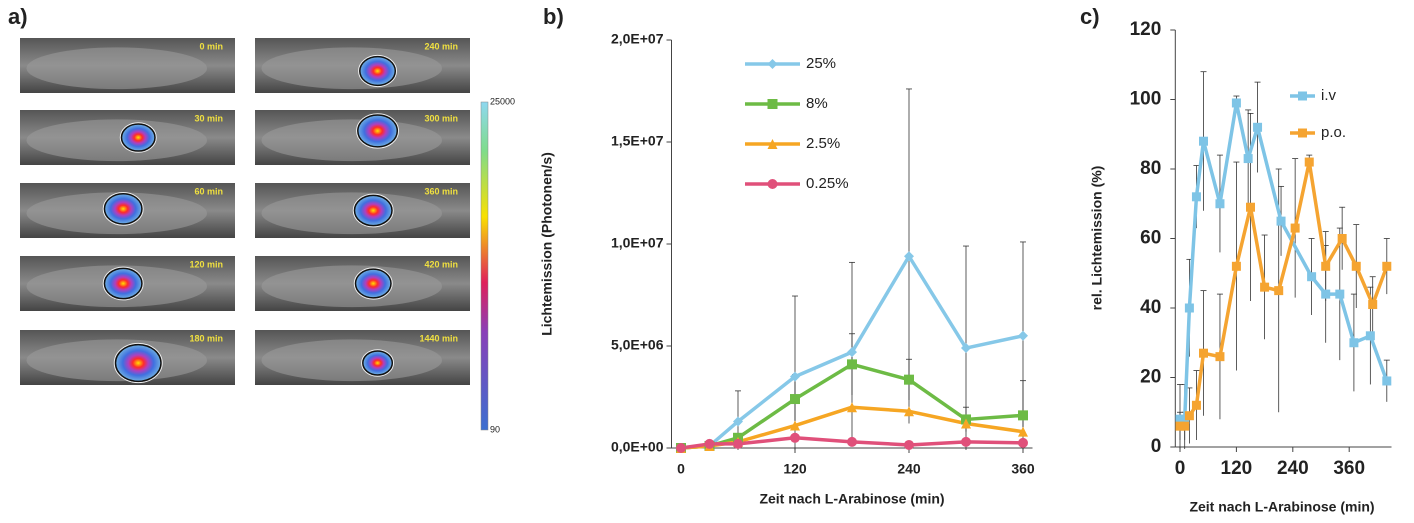 This screenshot has height=523, width=1414. What do you see at coordinates (1156, 446) in the screenshot?
I see `y-tick-label: 0` at bounding box center [1156, 446].